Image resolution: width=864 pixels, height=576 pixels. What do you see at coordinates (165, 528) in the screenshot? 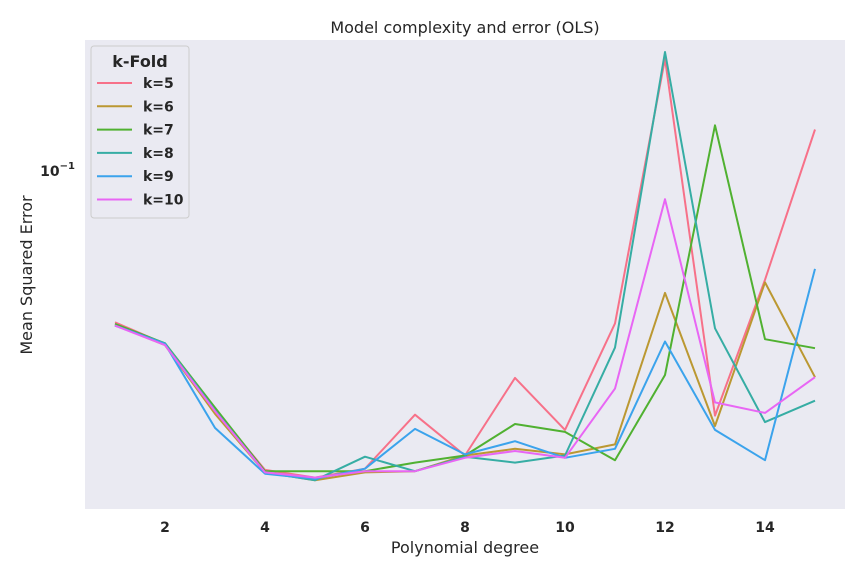
I see `x-tick-label: 2` at bounding box center [165, 528].